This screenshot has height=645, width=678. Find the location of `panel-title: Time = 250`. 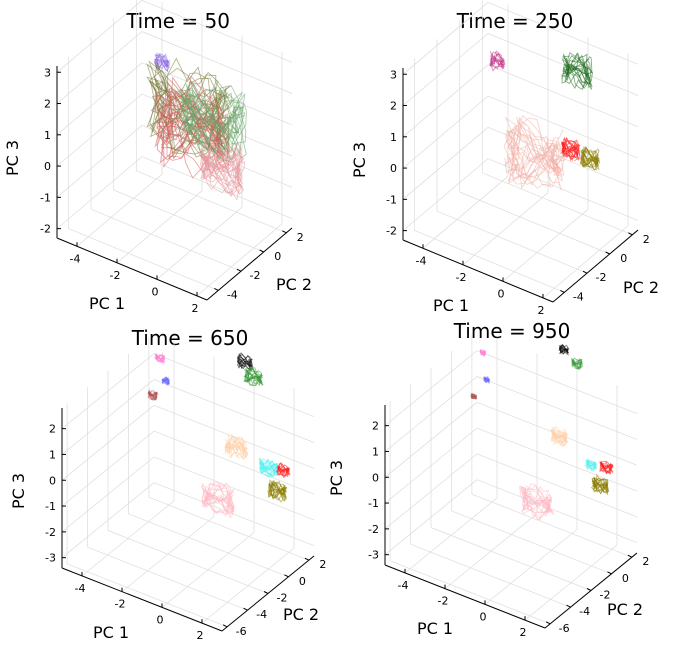

panel-title: Time = 250 is located at coordinates (515, 21).